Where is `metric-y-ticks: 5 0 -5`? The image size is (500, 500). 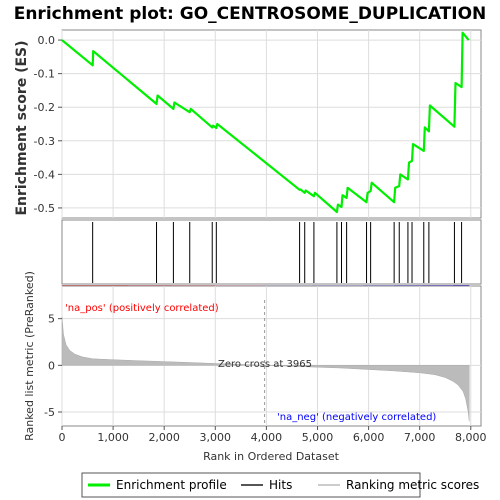 metric-y-ticks: 5 0 -5 is located at coordinates (53, 366).